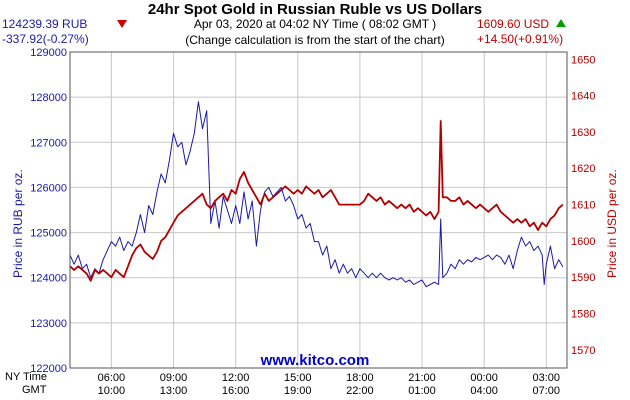  I want to click on x-tick-label-ny: 21:00, so click(422, 378).